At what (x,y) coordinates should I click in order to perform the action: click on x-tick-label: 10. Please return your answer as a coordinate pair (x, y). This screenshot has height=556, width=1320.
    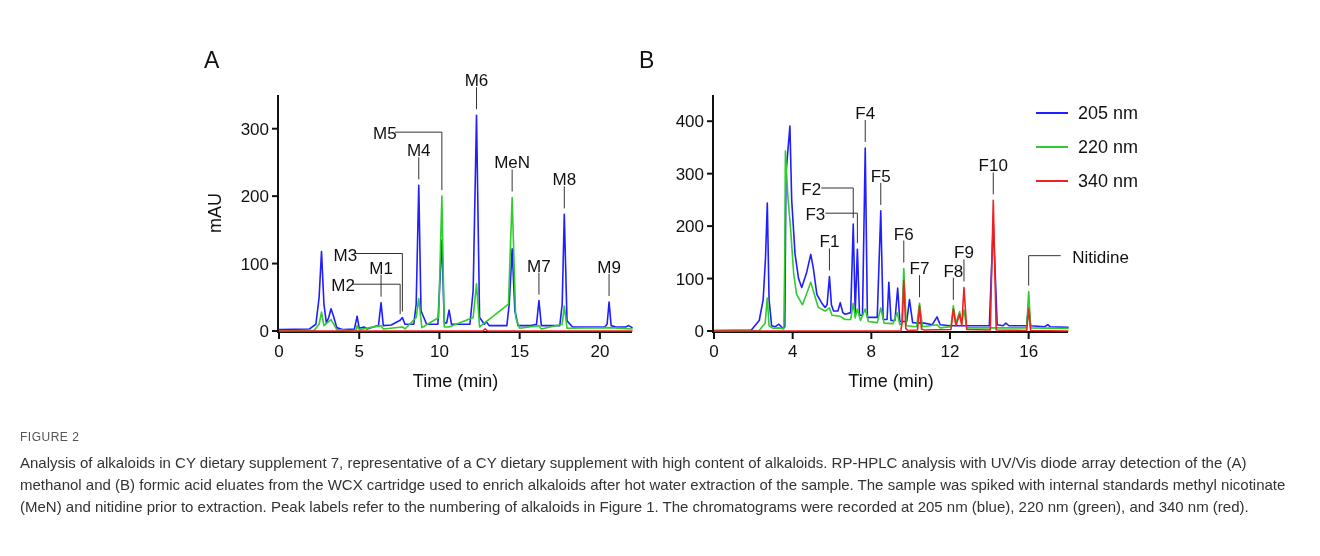
    Looking at the image, I should click on (439, 351).